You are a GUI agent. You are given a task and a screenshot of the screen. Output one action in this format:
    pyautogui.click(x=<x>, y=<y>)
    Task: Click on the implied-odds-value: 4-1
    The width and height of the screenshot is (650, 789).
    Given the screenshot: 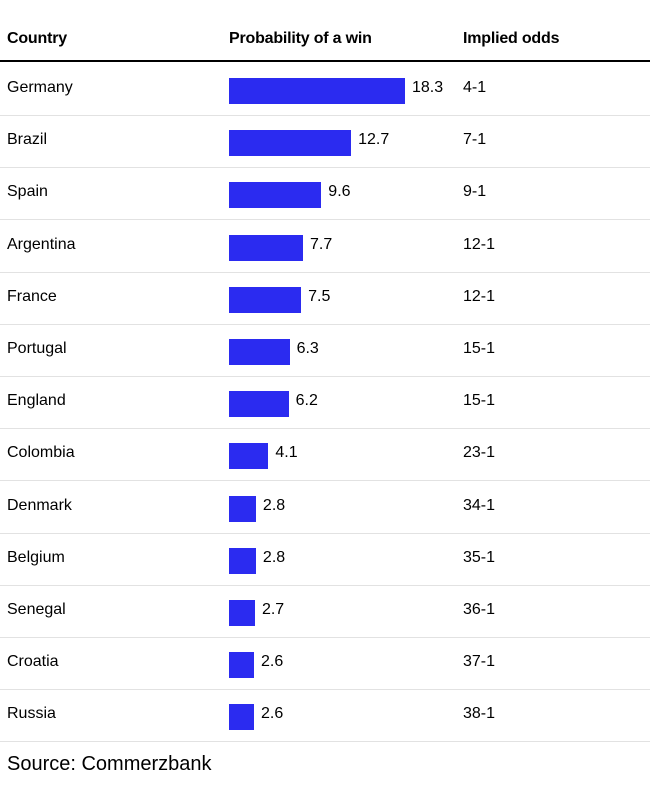 What is the action you would take?
    pyautogui.click(x=475, y=87)
    